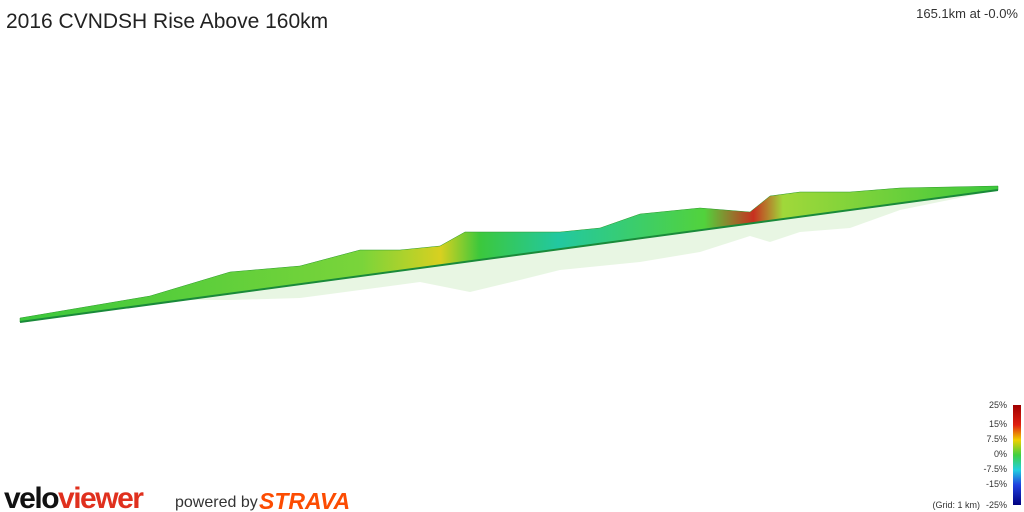 The height and width of the screenshot is (512, 1024). Describe the element at coordinates (1017, 455) in the screenshot. I see `color-scale` at that location.